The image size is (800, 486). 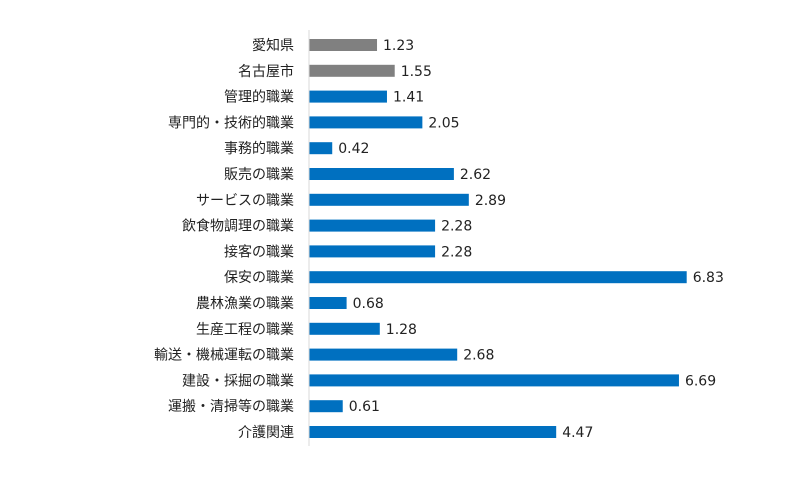 I want to click on value-label: 1.55, so click(x=416, y=72).